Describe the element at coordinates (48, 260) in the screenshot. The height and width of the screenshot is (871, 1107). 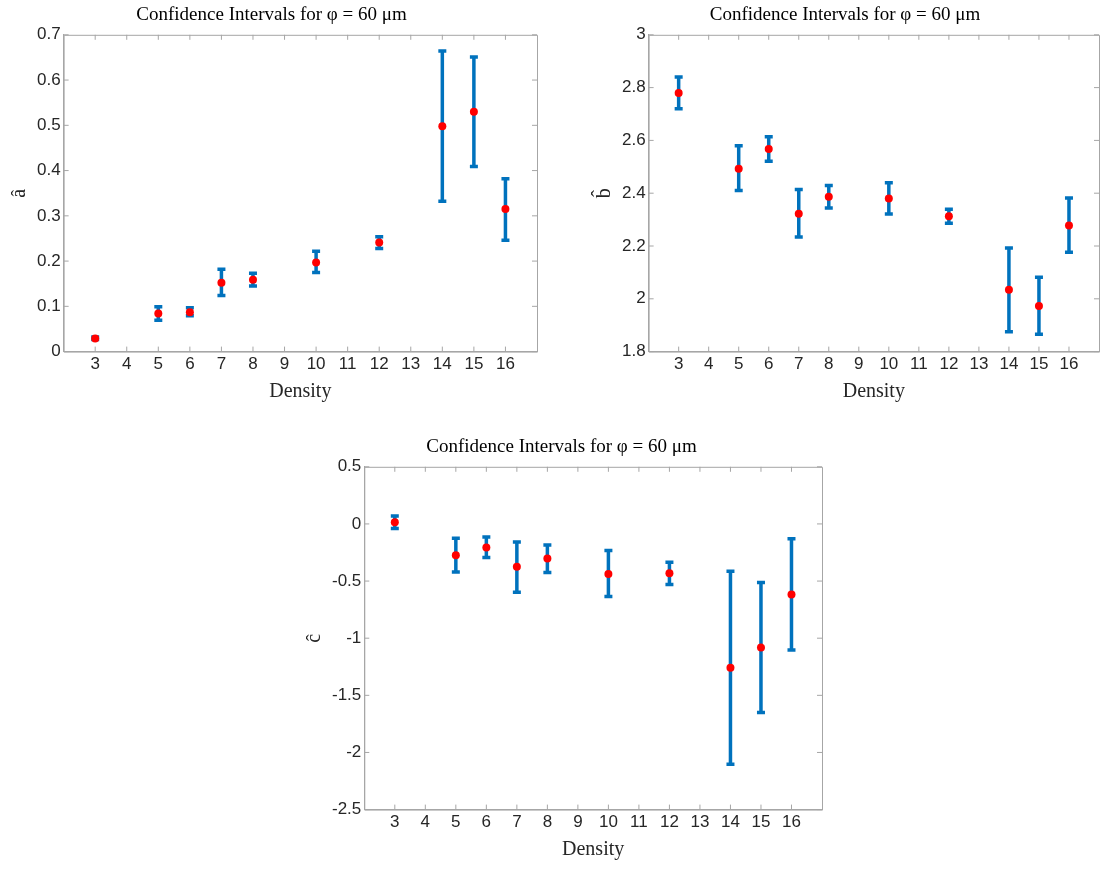
I see `y-tick-label: 0.2` at that location.